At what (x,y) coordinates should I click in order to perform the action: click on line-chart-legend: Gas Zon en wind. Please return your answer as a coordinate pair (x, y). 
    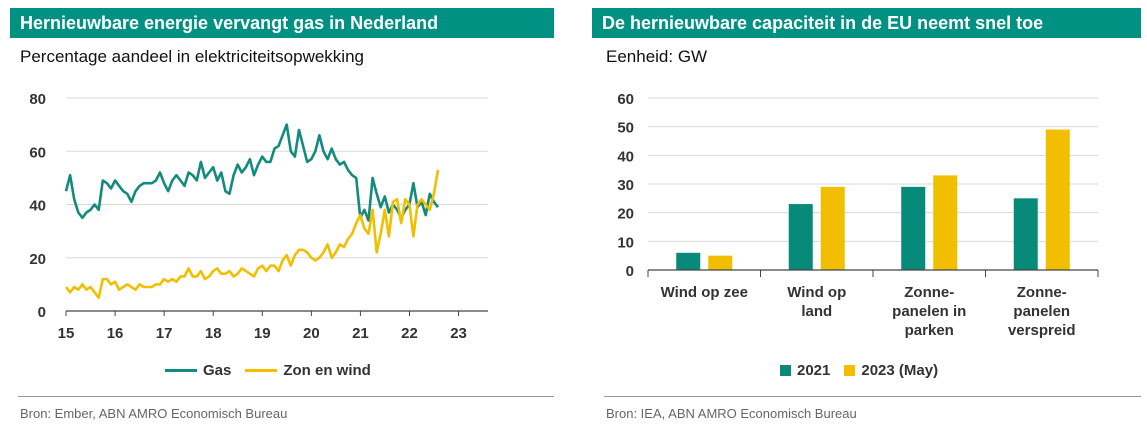
    Looking at the image, I should click on (275, 370).